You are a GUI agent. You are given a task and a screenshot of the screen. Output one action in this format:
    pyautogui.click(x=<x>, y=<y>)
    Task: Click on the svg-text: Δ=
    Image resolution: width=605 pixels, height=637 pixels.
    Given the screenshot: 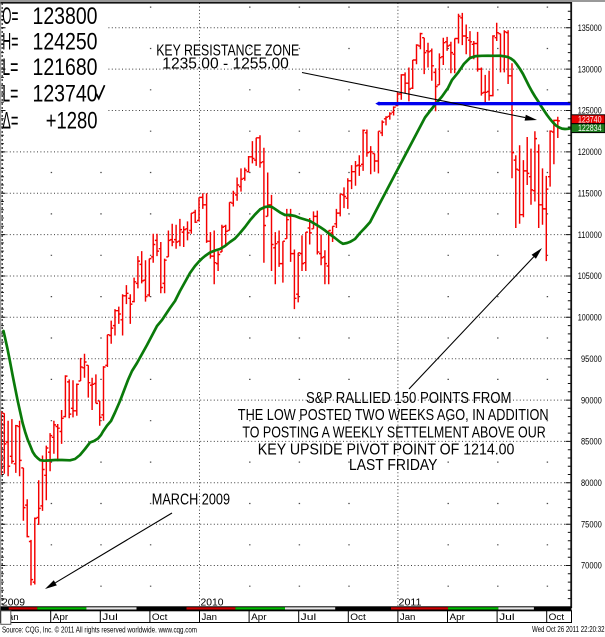 What is the action you would take?
    pyautogui.click(x=10, y=120)
    